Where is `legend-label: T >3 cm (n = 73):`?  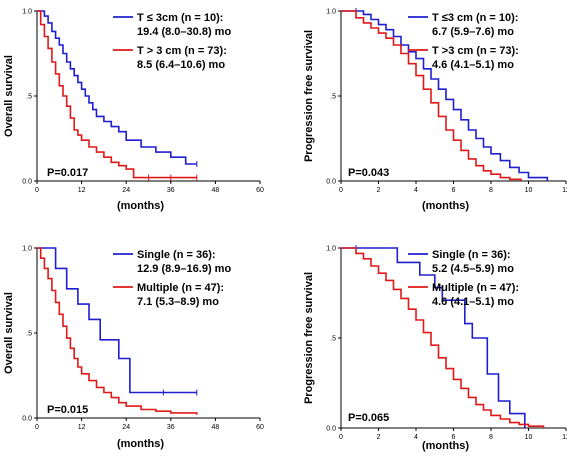
legend-label: T >3 cm (n = 73): is located at coordinates (475, 51).